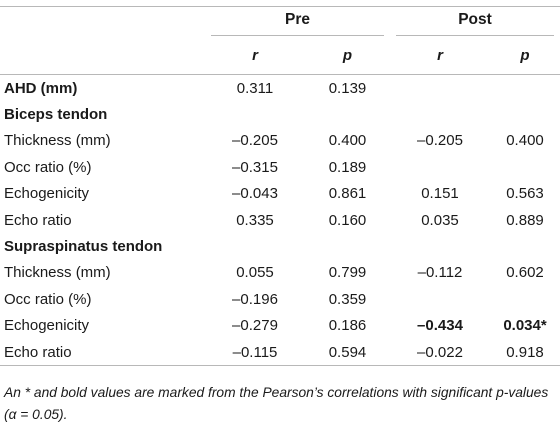 The height and width of the screenshot is (438, 560). I want to click on cell-pre-r: –0.043, so click(255, 194).